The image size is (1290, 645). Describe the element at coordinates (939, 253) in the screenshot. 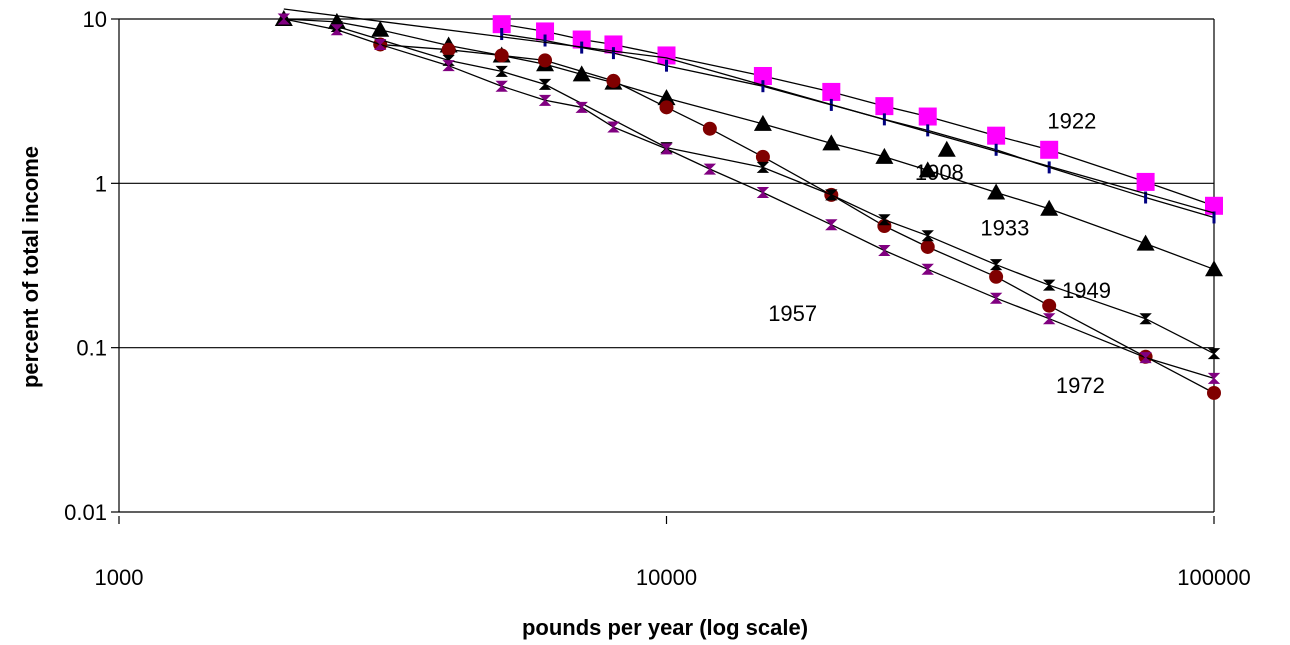

I see `annotations: 1922 1908 1933 1949 1957 1972` at that location.